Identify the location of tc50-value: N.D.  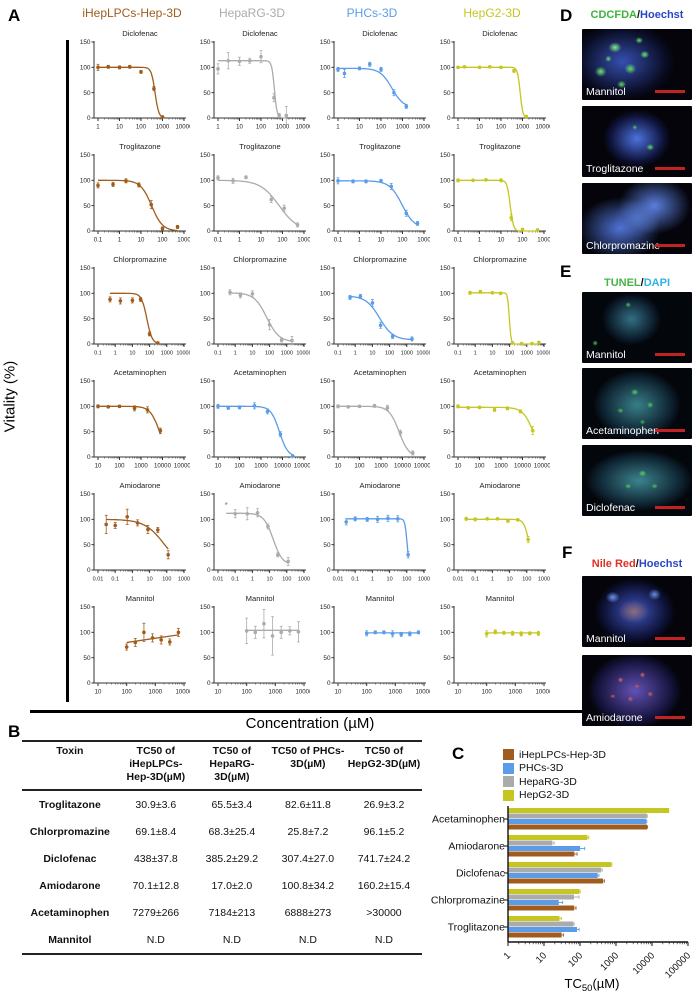
(384, 939).